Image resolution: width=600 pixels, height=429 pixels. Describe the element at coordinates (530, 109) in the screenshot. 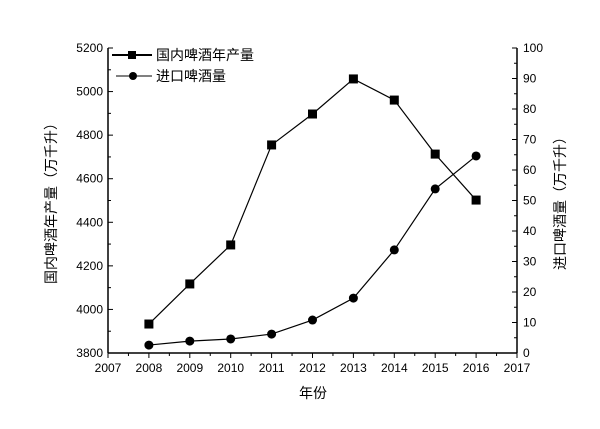

I see `y2-tick-label: 80` at that location.